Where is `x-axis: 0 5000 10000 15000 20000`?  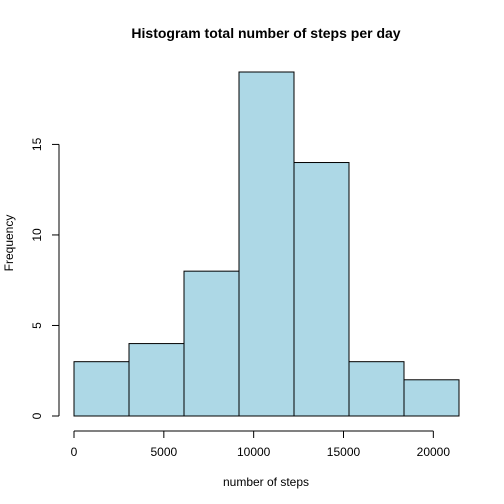 x-axis: 0 5000 10000 15000 20000 is located at coordinates (261, 444).